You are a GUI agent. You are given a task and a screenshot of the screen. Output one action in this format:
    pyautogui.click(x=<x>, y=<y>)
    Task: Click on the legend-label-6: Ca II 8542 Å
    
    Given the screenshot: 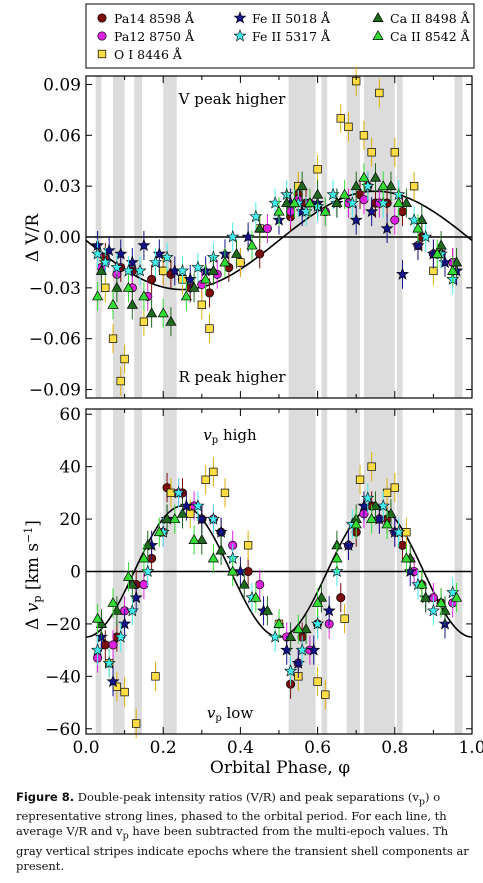 What is the action you would take?
    pyautogui.click(x=430, y=36)
    